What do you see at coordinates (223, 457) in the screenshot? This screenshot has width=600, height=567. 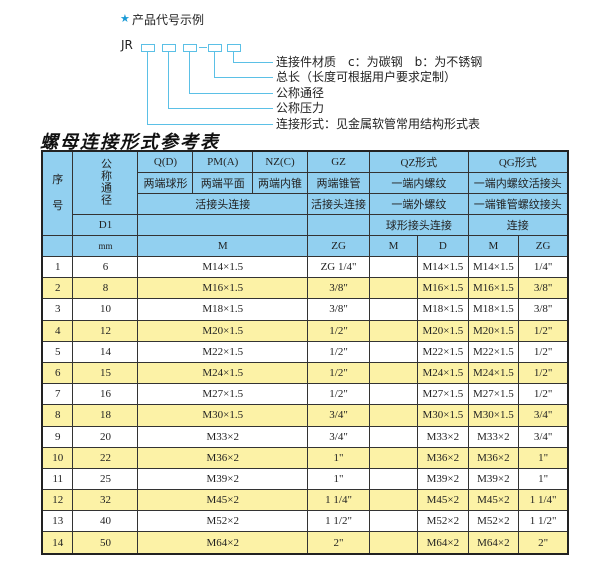 I see `cell-m: M36×2` at bounding box center [223, 457].